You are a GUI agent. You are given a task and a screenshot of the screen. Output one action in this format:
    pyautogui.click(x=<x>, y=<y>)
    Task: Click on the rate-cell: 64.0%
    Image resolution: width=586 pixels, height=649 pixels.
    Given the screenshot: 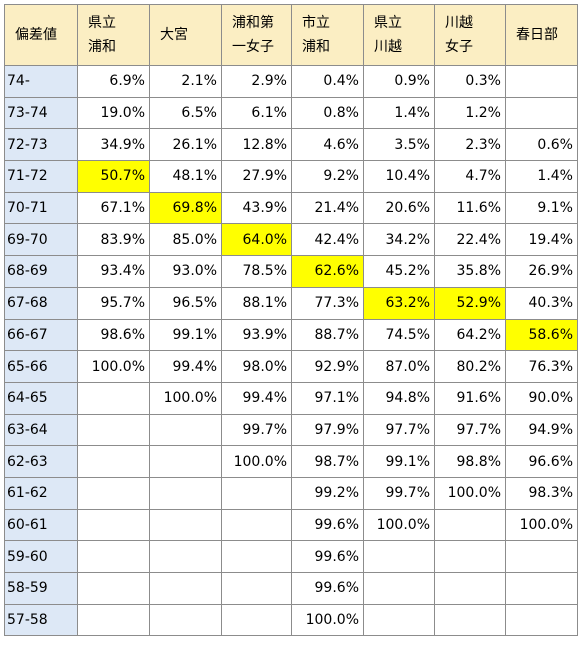 What is the action you would take?
    pyautogui.click(x=256, y=240)
    